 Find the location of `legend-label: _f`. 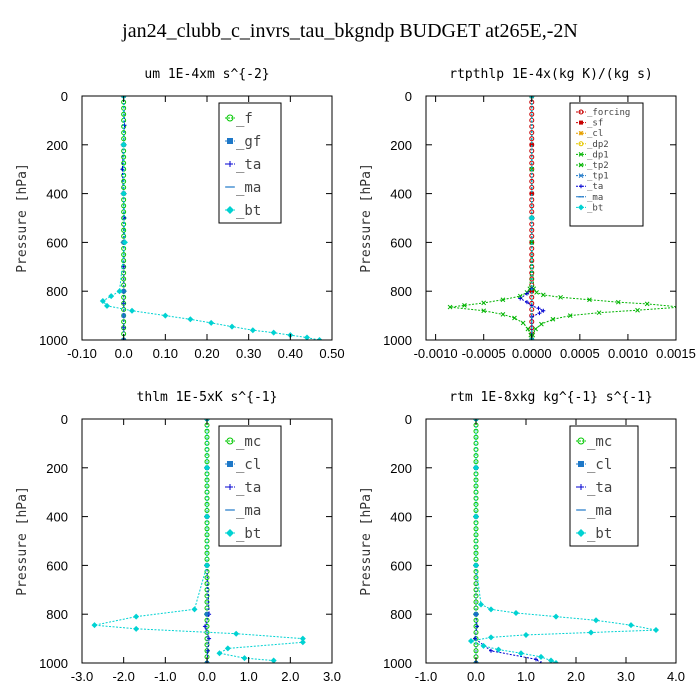

legend-label: _f is located at coordinates (244, 119).